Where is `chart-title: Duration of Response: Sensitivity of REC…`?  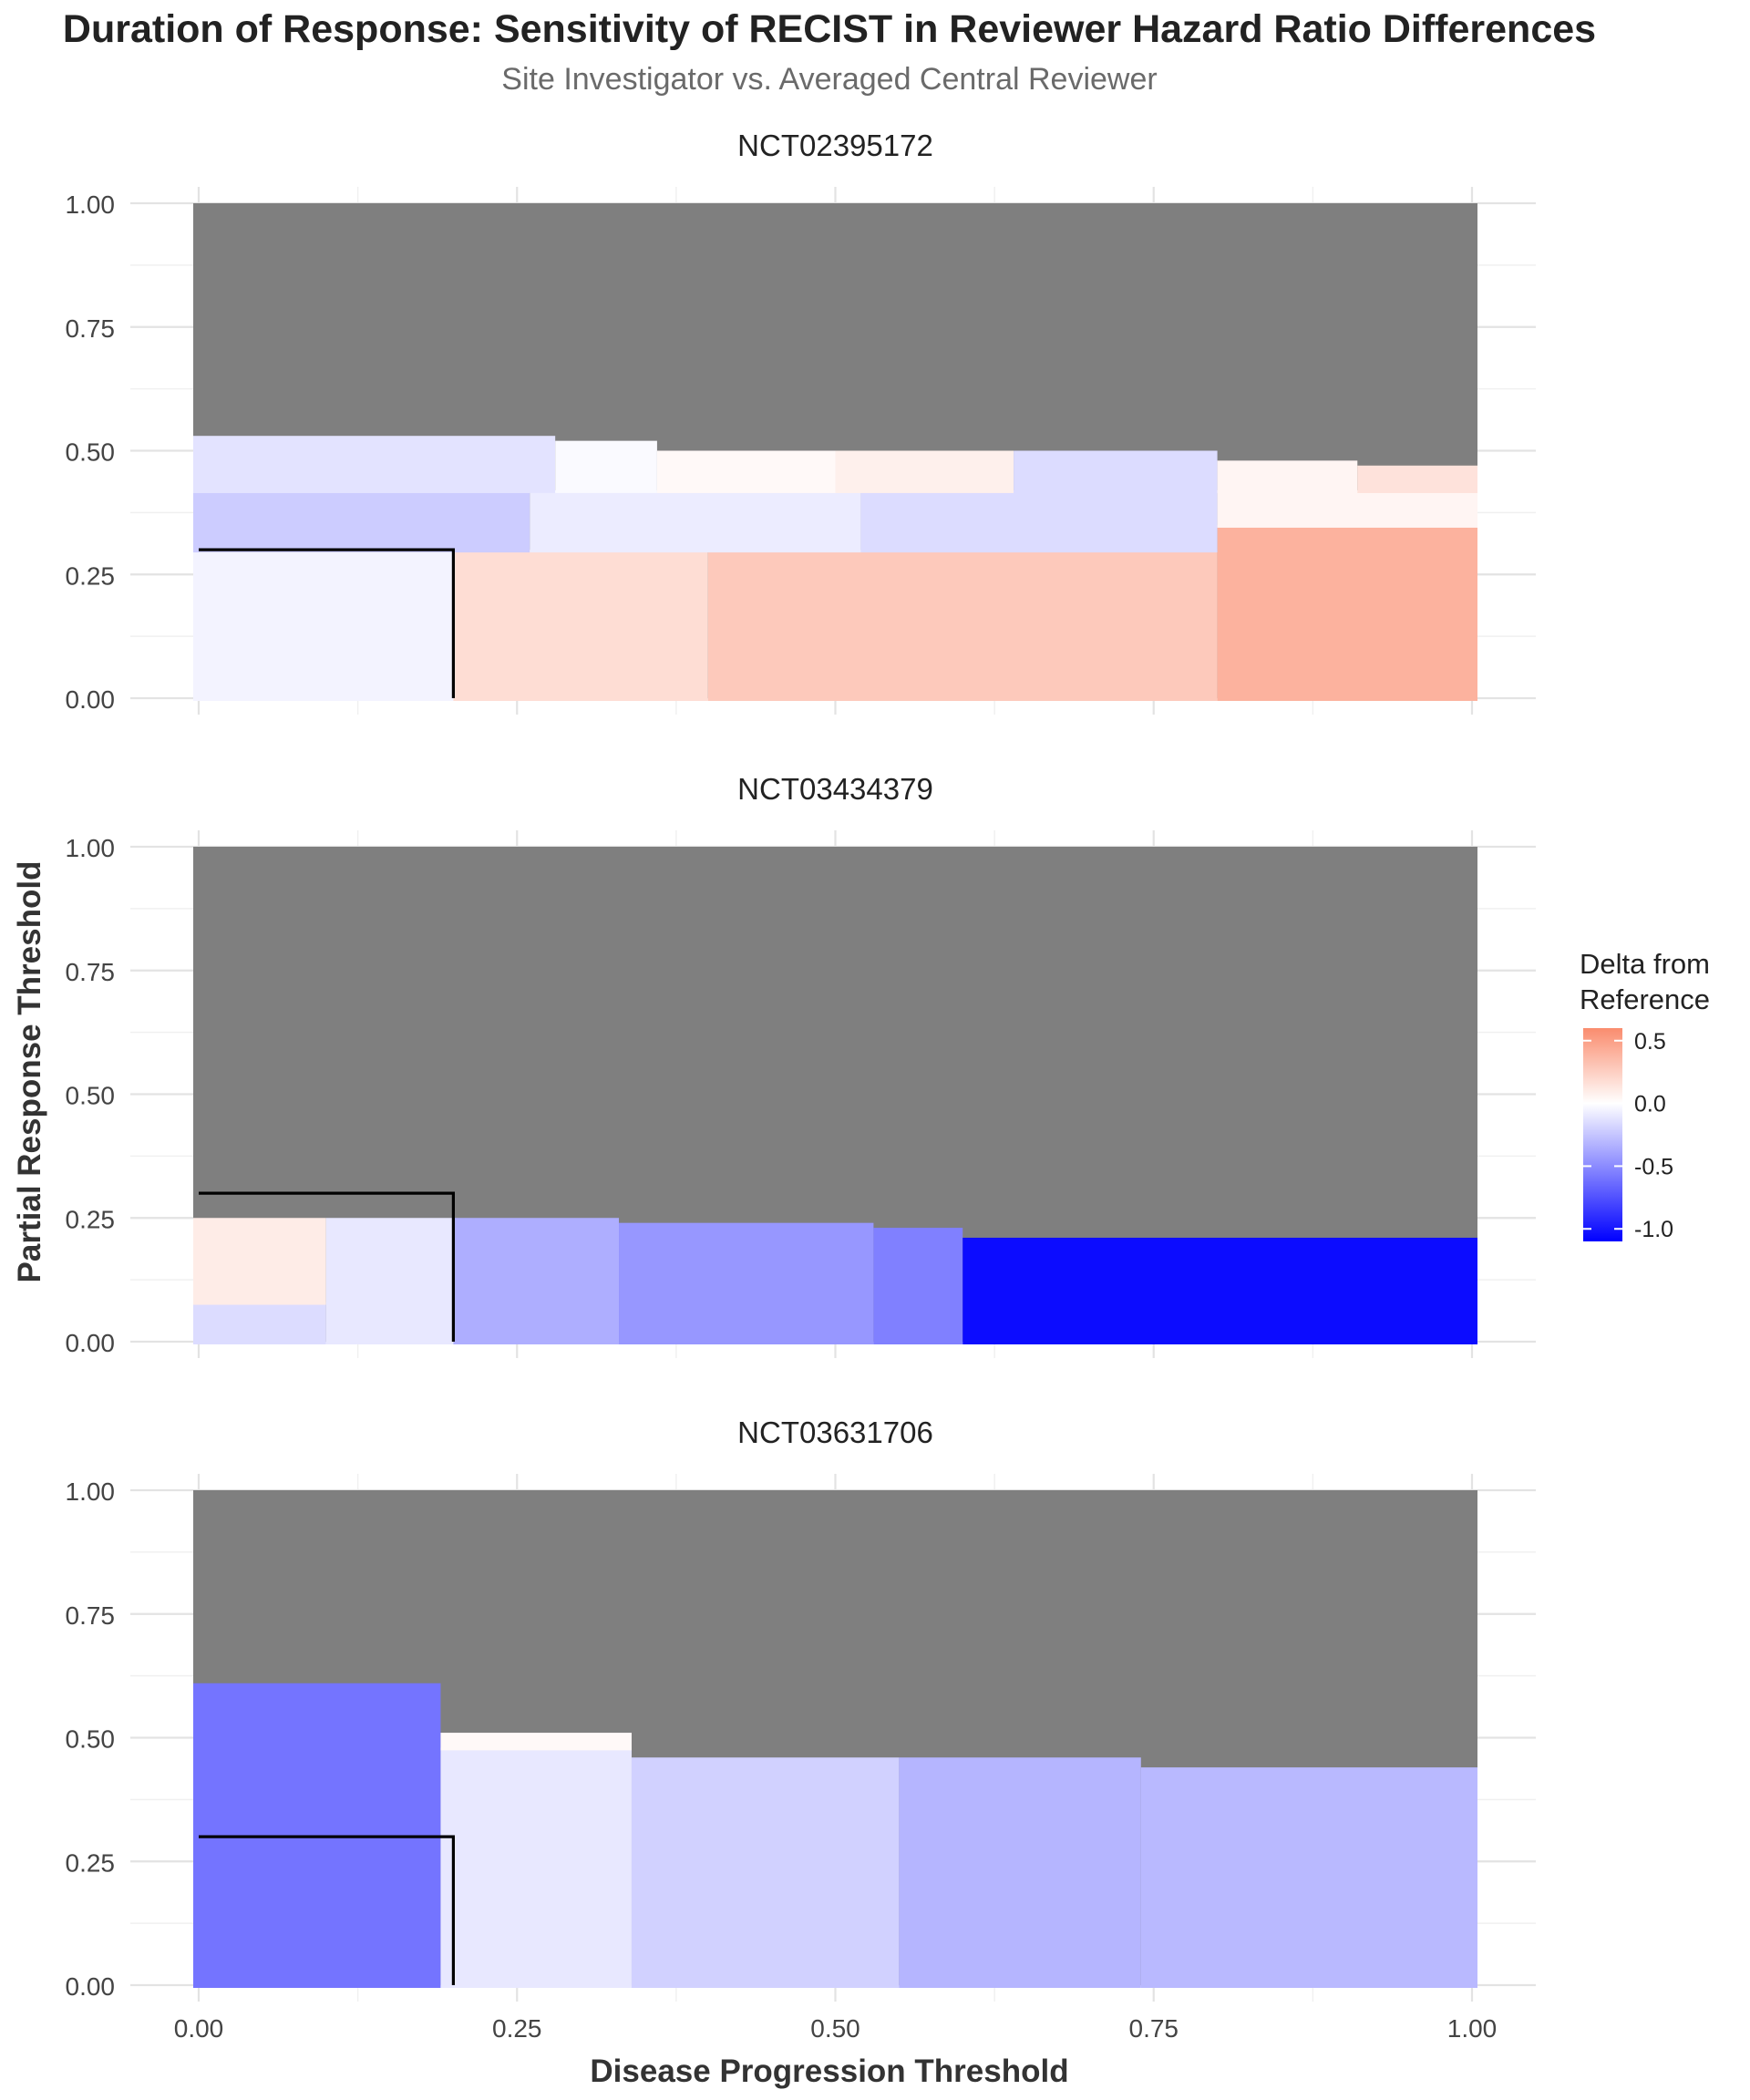 chart-title: Duration of Response: Sensitivity of REC… is located at coordinates (830, 29).